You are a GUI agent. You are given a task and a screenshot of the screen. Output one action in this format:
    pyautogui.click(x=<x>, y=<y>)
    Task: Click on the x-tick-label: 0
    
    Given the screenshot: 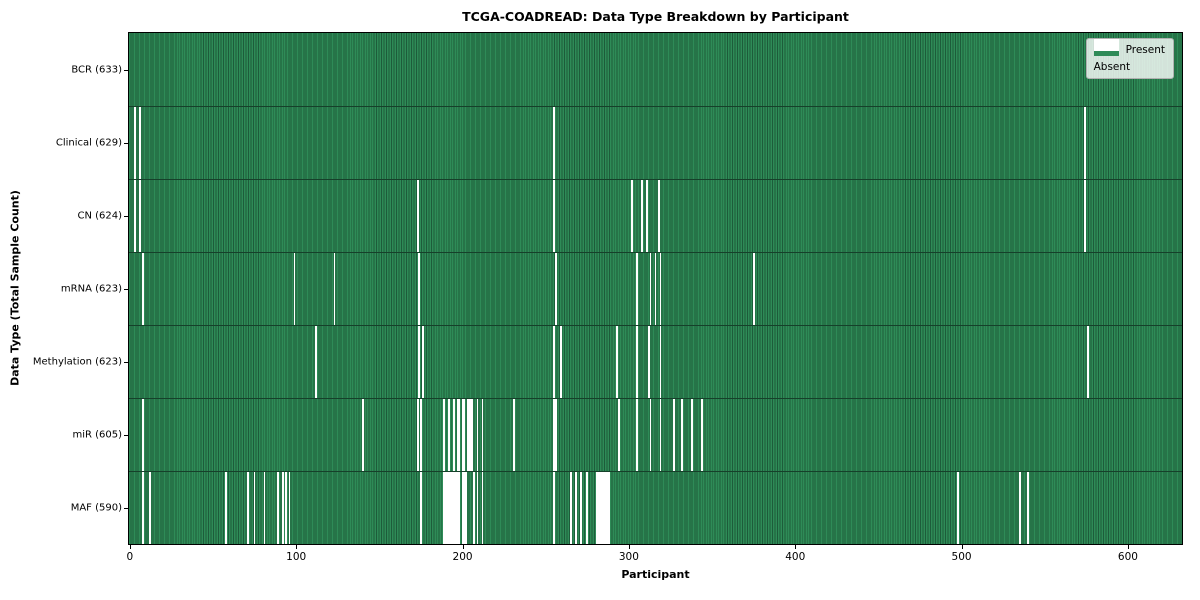 What is the action you would take?
    pyautogui.click(x=130, y=557)
    